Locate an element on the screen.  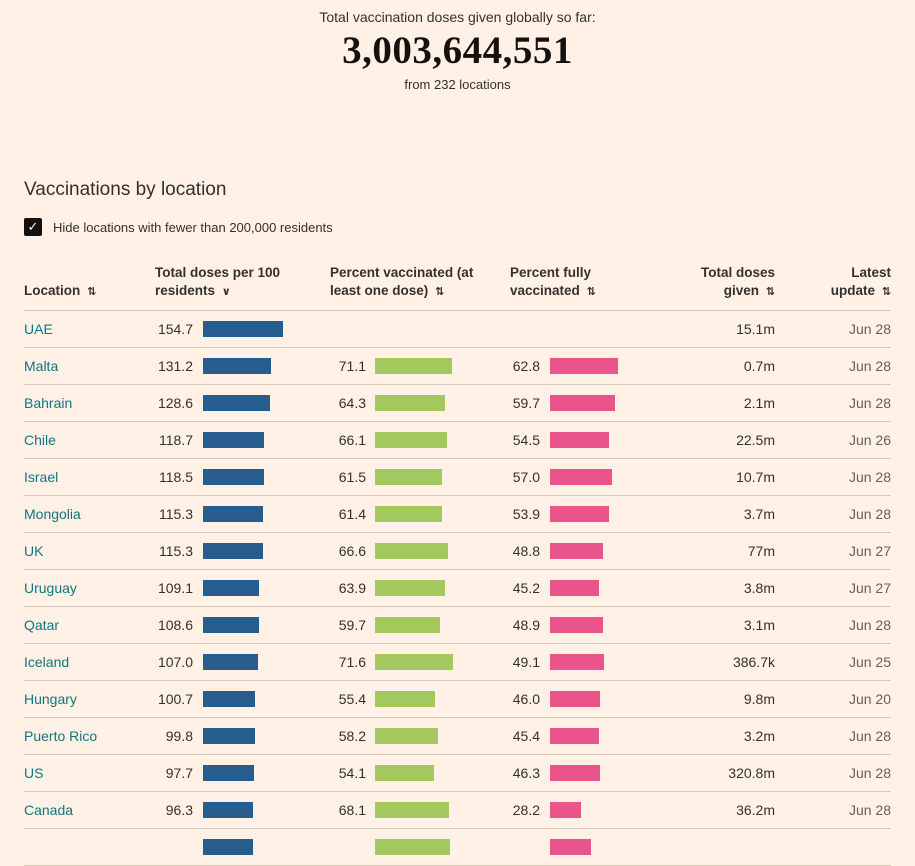
latest-update-cell: Jun 25 is located at coordinates (869, 662).